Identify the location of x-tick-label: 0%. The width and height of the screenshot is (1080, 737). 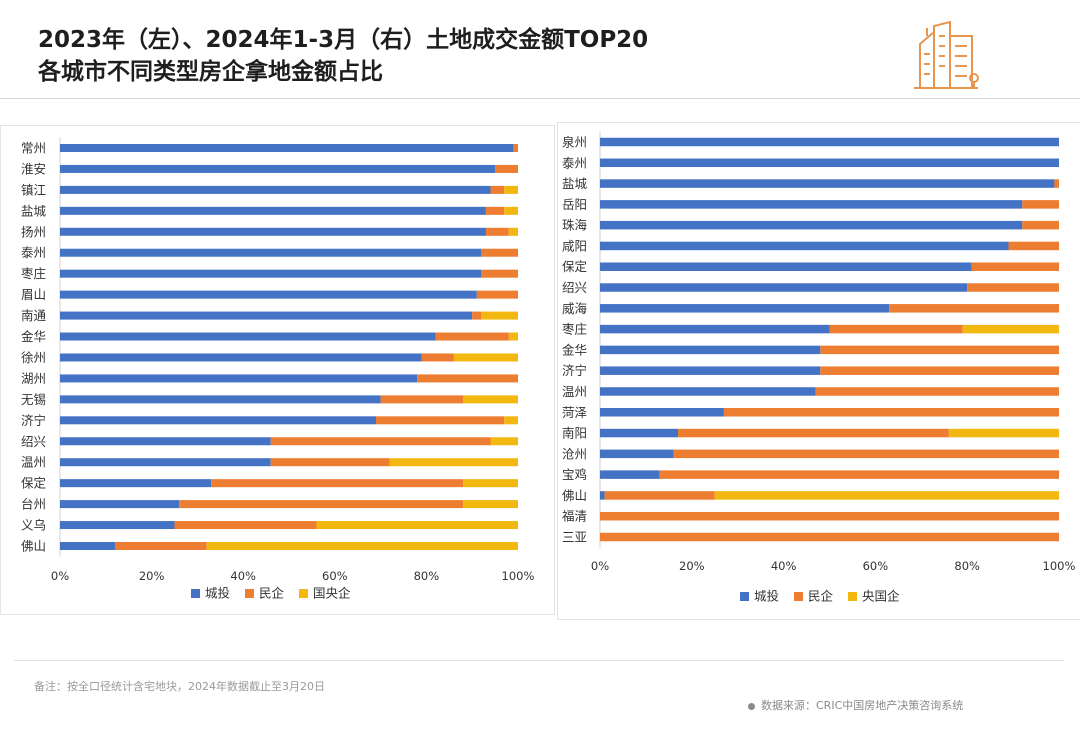
(60, 576).